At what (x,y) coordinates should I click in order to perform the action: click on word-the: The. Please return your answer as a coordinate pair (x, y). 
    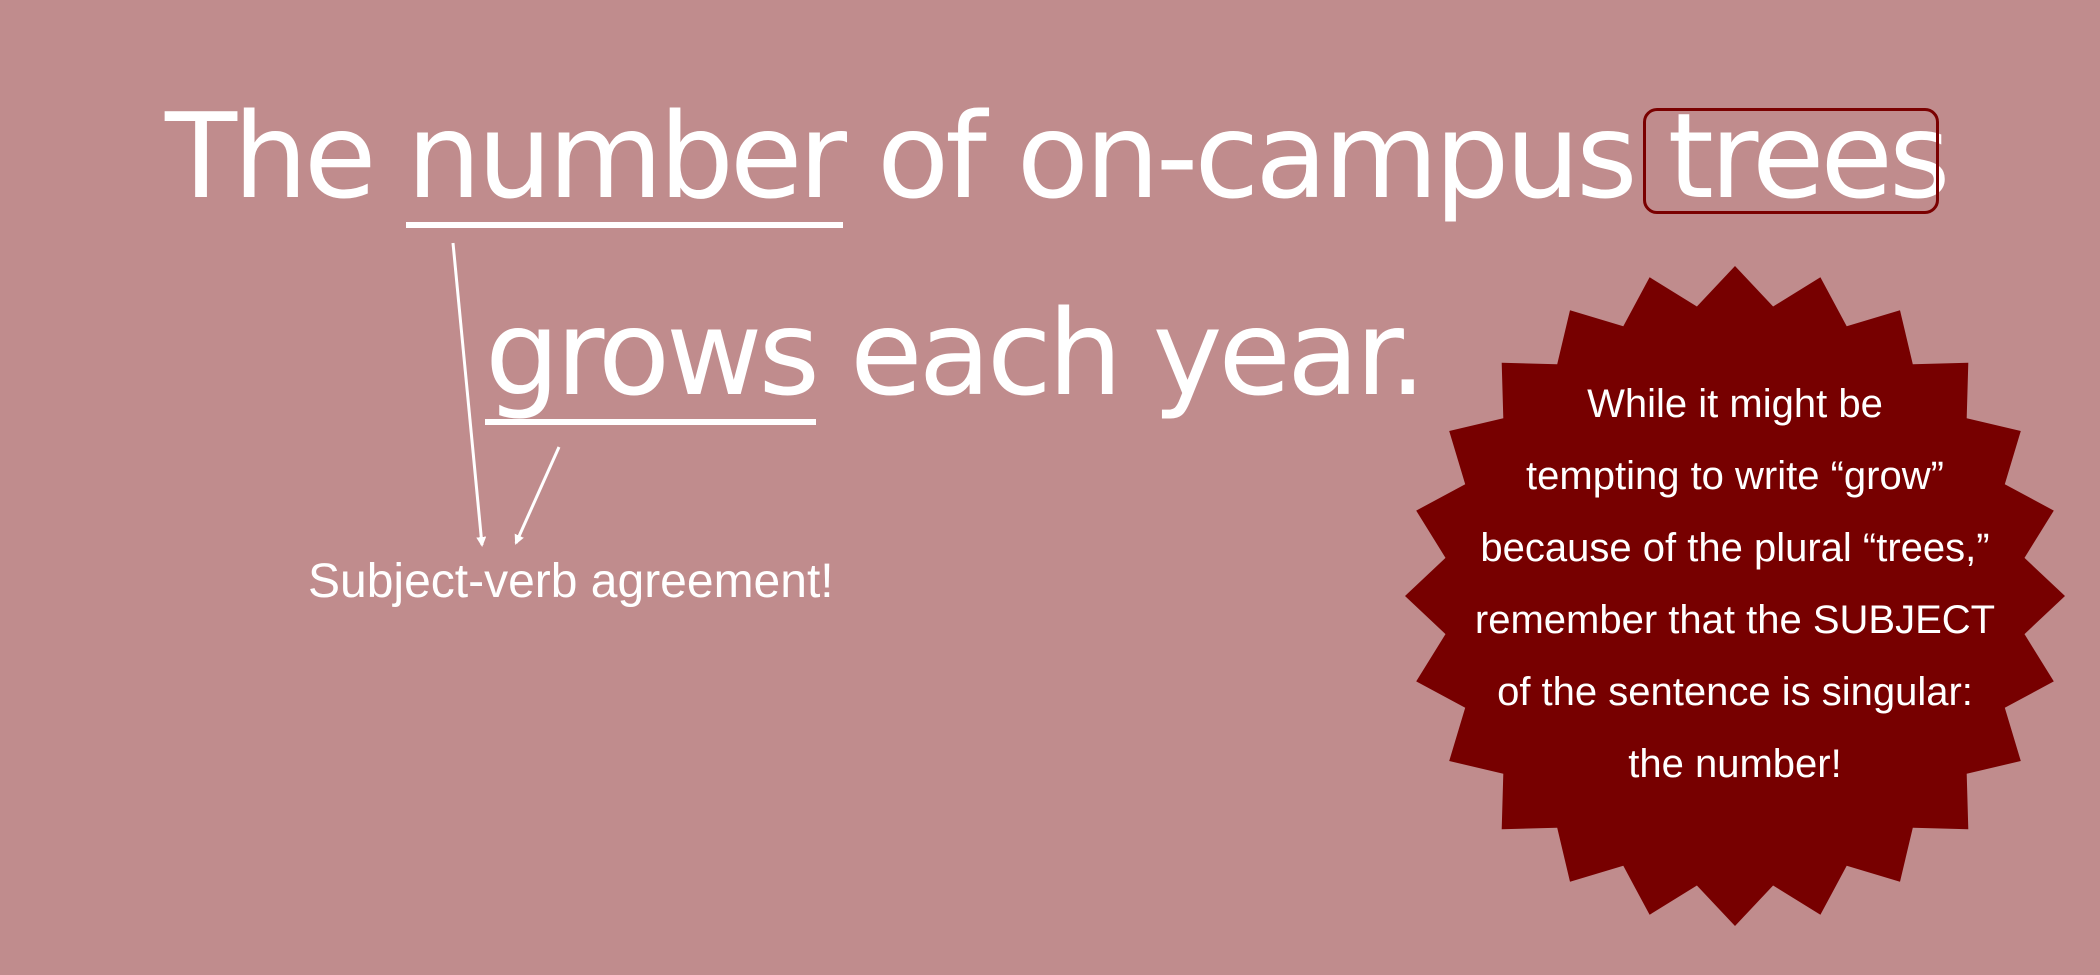
    Looking at the image, I should click on (270, 156).